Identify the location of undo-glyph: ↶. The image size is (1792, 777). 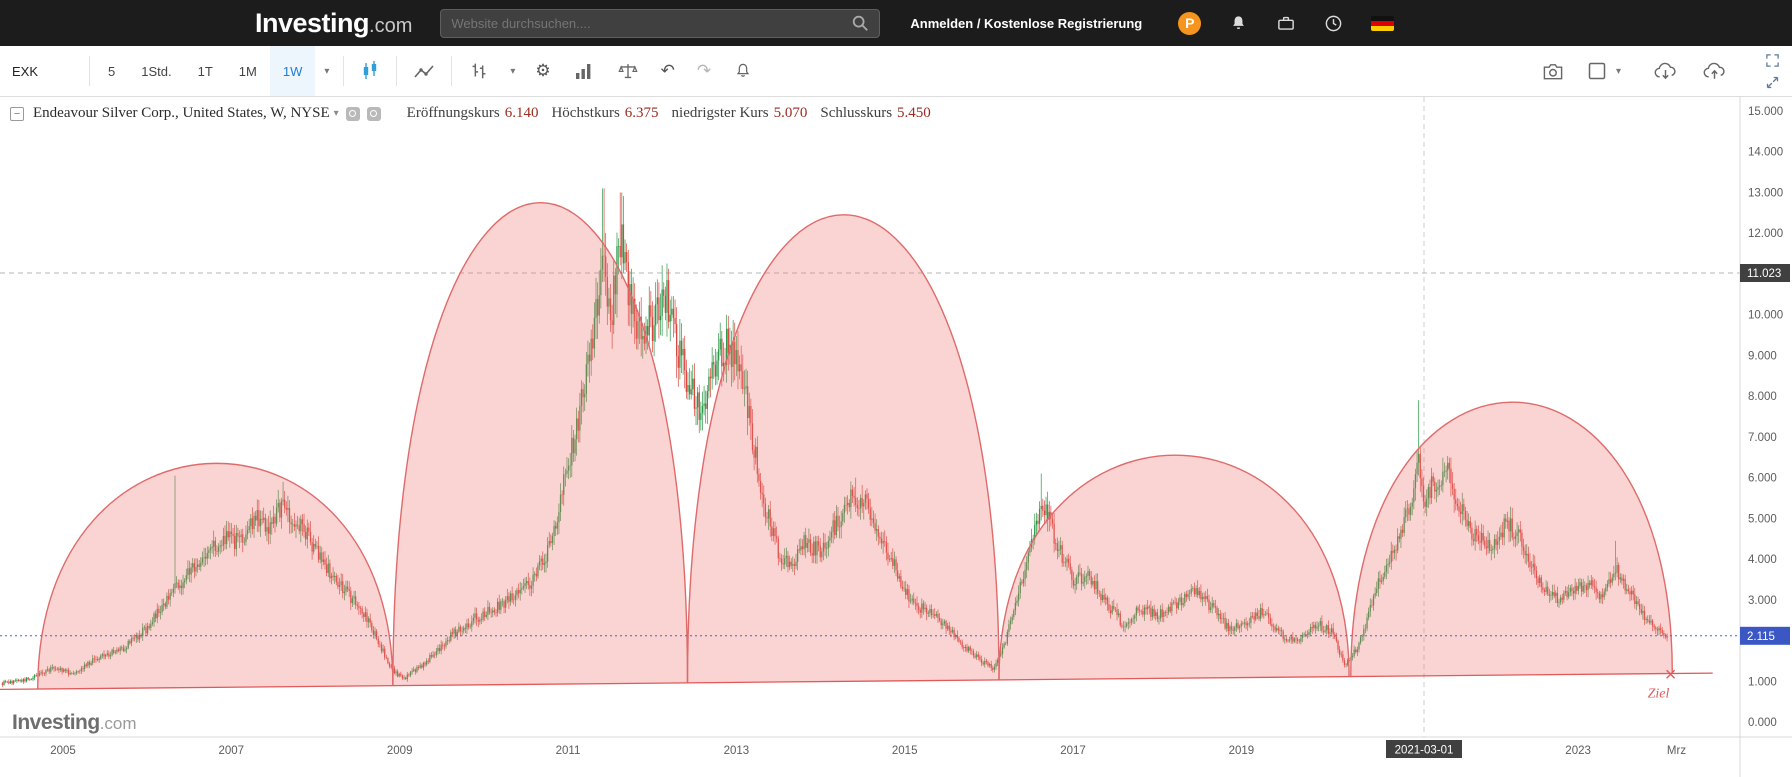
(667, 70).